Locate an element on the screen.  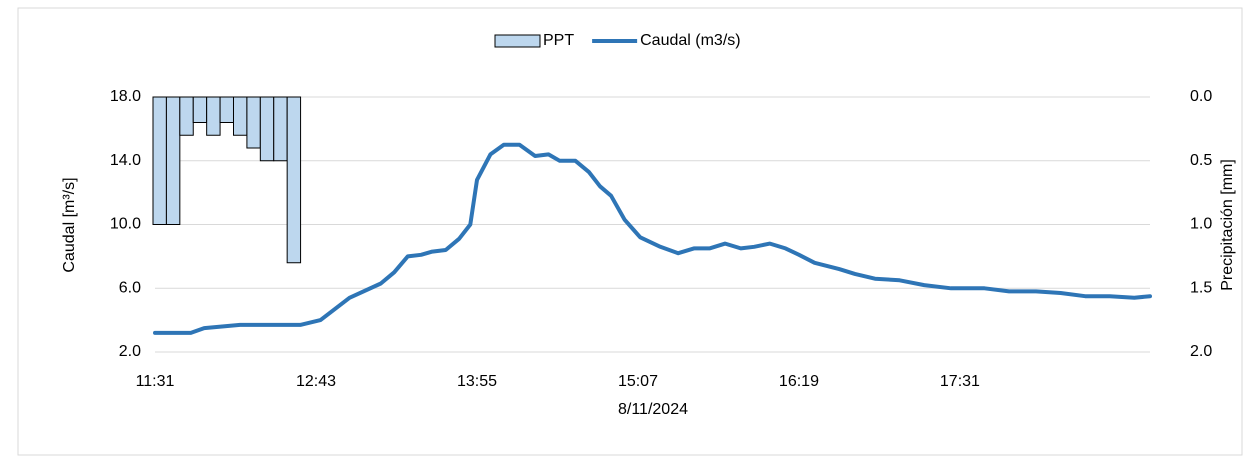
x-tick-label: 13:55 is located at coordinates (477, 381).